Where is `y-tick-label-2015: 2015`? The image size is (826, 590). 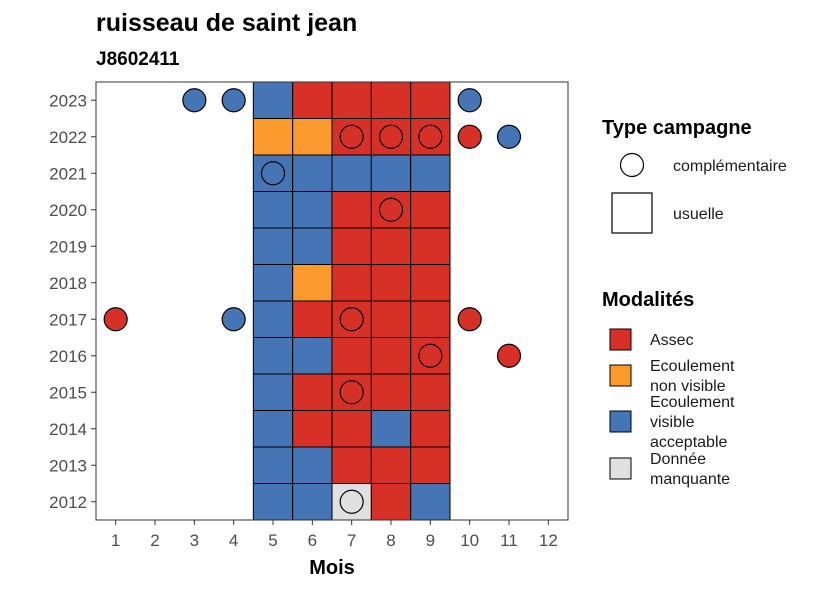
y-tick-label-2015: 2015 is located at coordinates (68, 392).